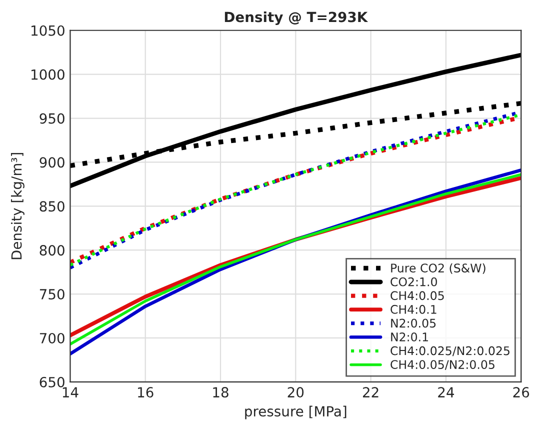  Describe the element at coordinates (370, 392) in the screenshot. I see `x-tick-label: 22` at that location.